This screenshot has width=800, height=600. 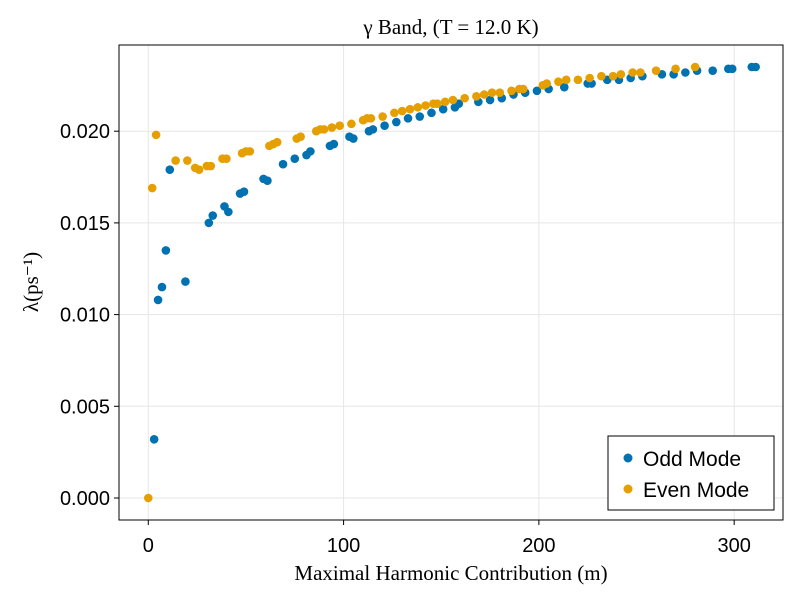 I want to click on chart-title: γ Band, (T = 12.0 K), so click(x=450, y=27).